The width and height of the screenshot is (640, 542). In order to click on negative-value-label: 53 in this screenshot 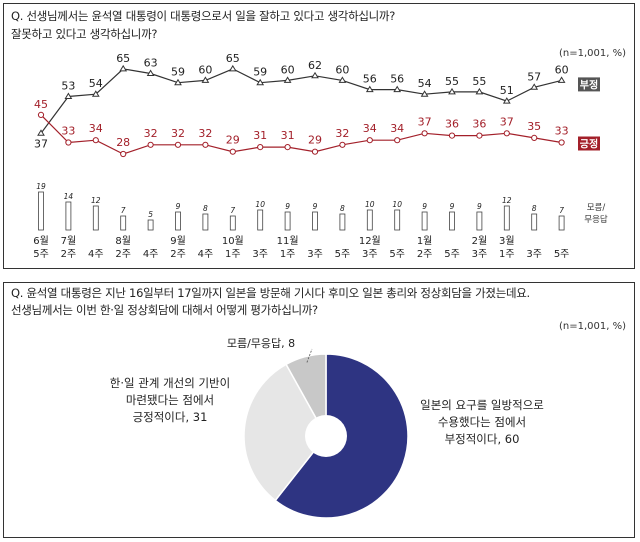, I will do `click(68, 86)`.